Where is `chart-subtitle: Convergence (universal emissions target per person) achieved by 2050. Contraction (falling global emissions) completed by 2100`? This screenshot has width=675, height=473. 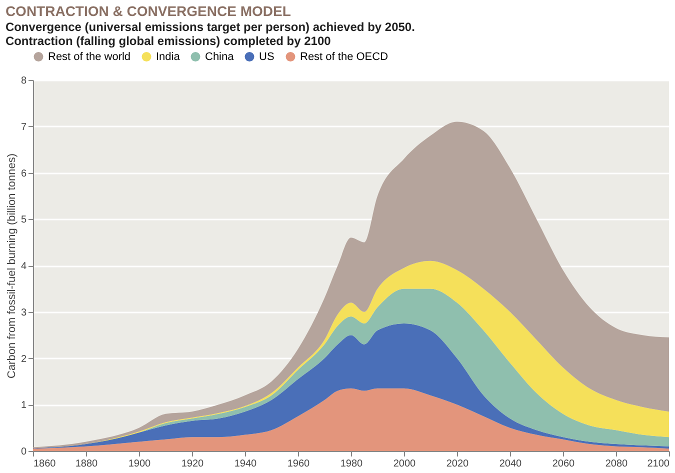 chart-subtitle: Convergence (universal emissions target per person) achieved by 2050. Contraction (falling global emissions) completed by 2100 is located at coordinates (210, 34).